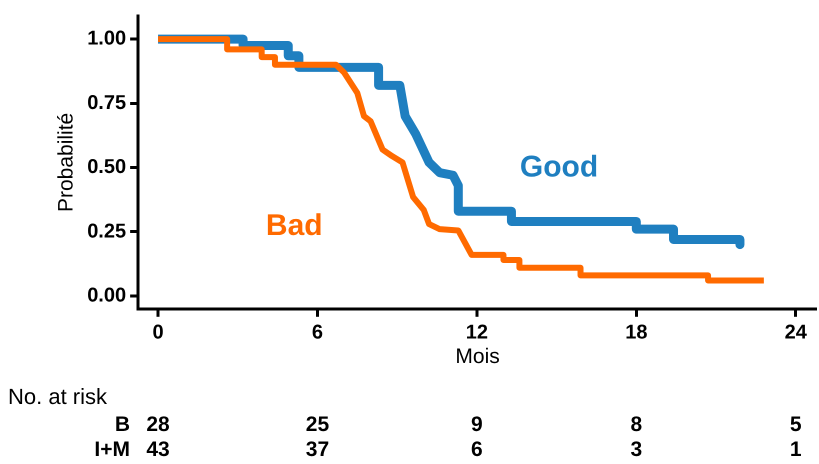 The image size is (819, 464). I want to click on text: 25, so click(318, 424).